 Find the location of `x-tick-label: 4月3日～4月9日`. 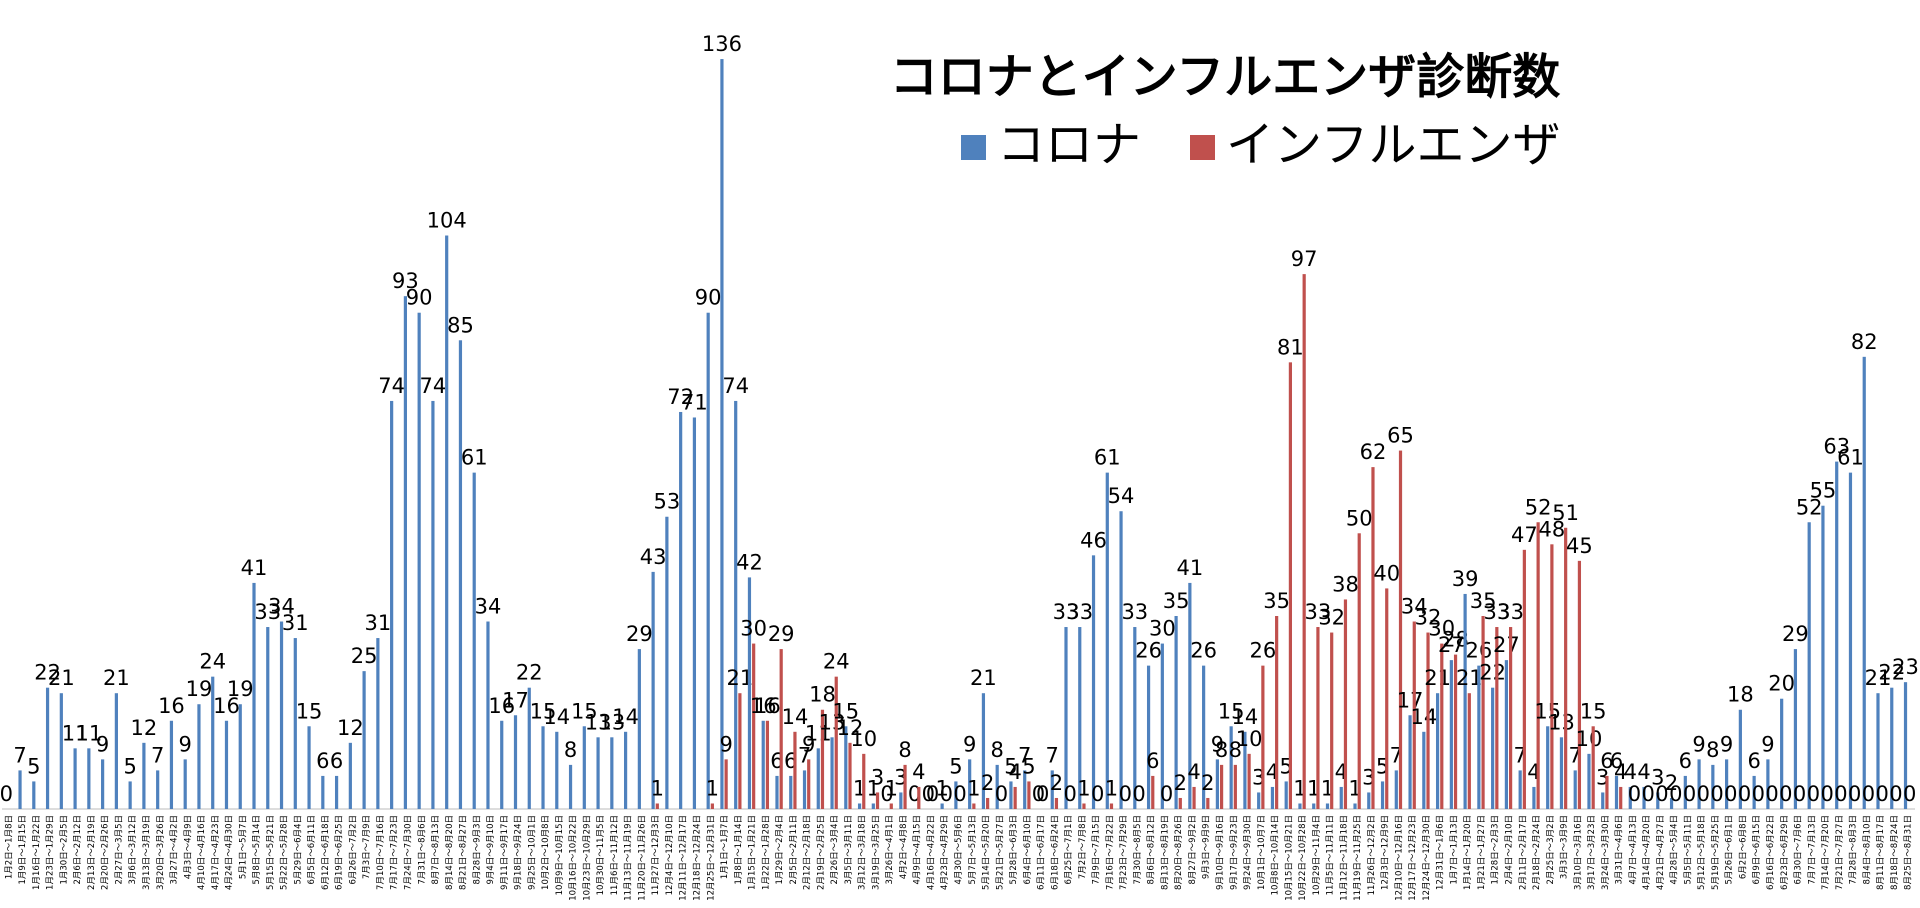

x-tick-label: 4月3日～4月9日 is located at coordinates (188, 847).